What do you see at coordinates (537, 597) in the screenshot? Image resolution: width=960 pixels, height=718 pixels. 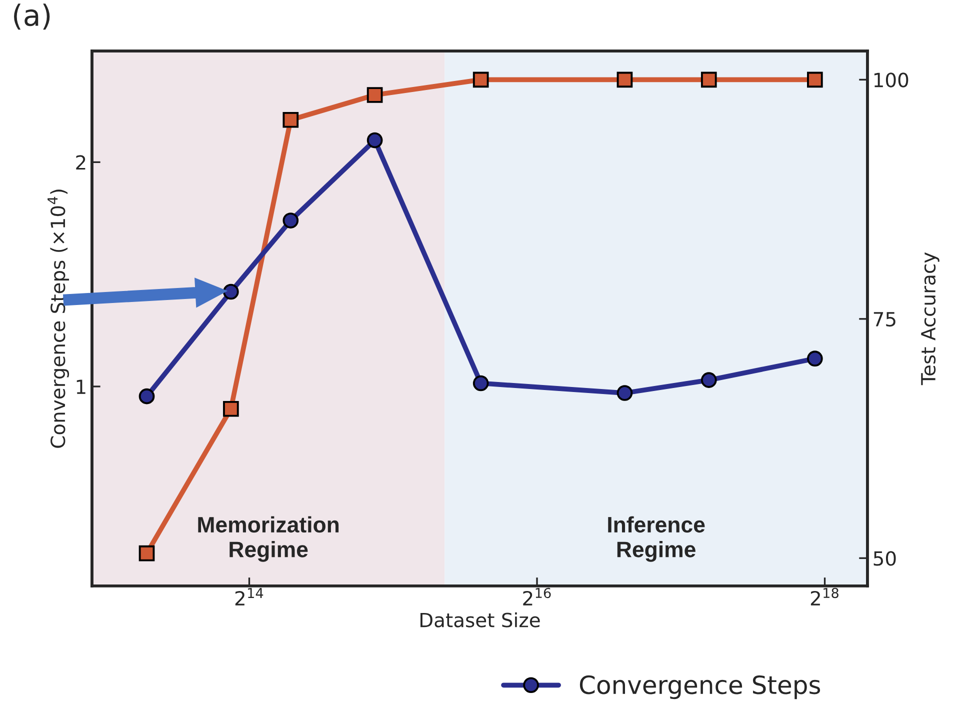 I see `x-tick-label: 2$^{16}$` at bounding box center [537, 597].